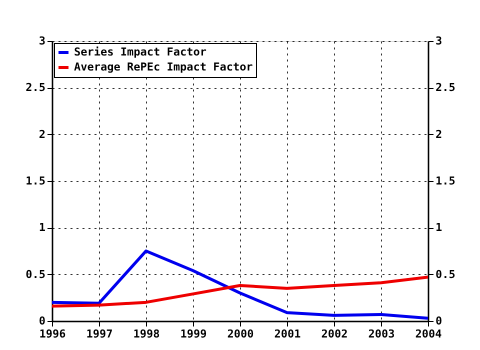 The width and height of the screenshot is (480, 350). Describe the element at coordinates (439, 41) in the screenshot. I see `y2-tick-label: 3` at that location.